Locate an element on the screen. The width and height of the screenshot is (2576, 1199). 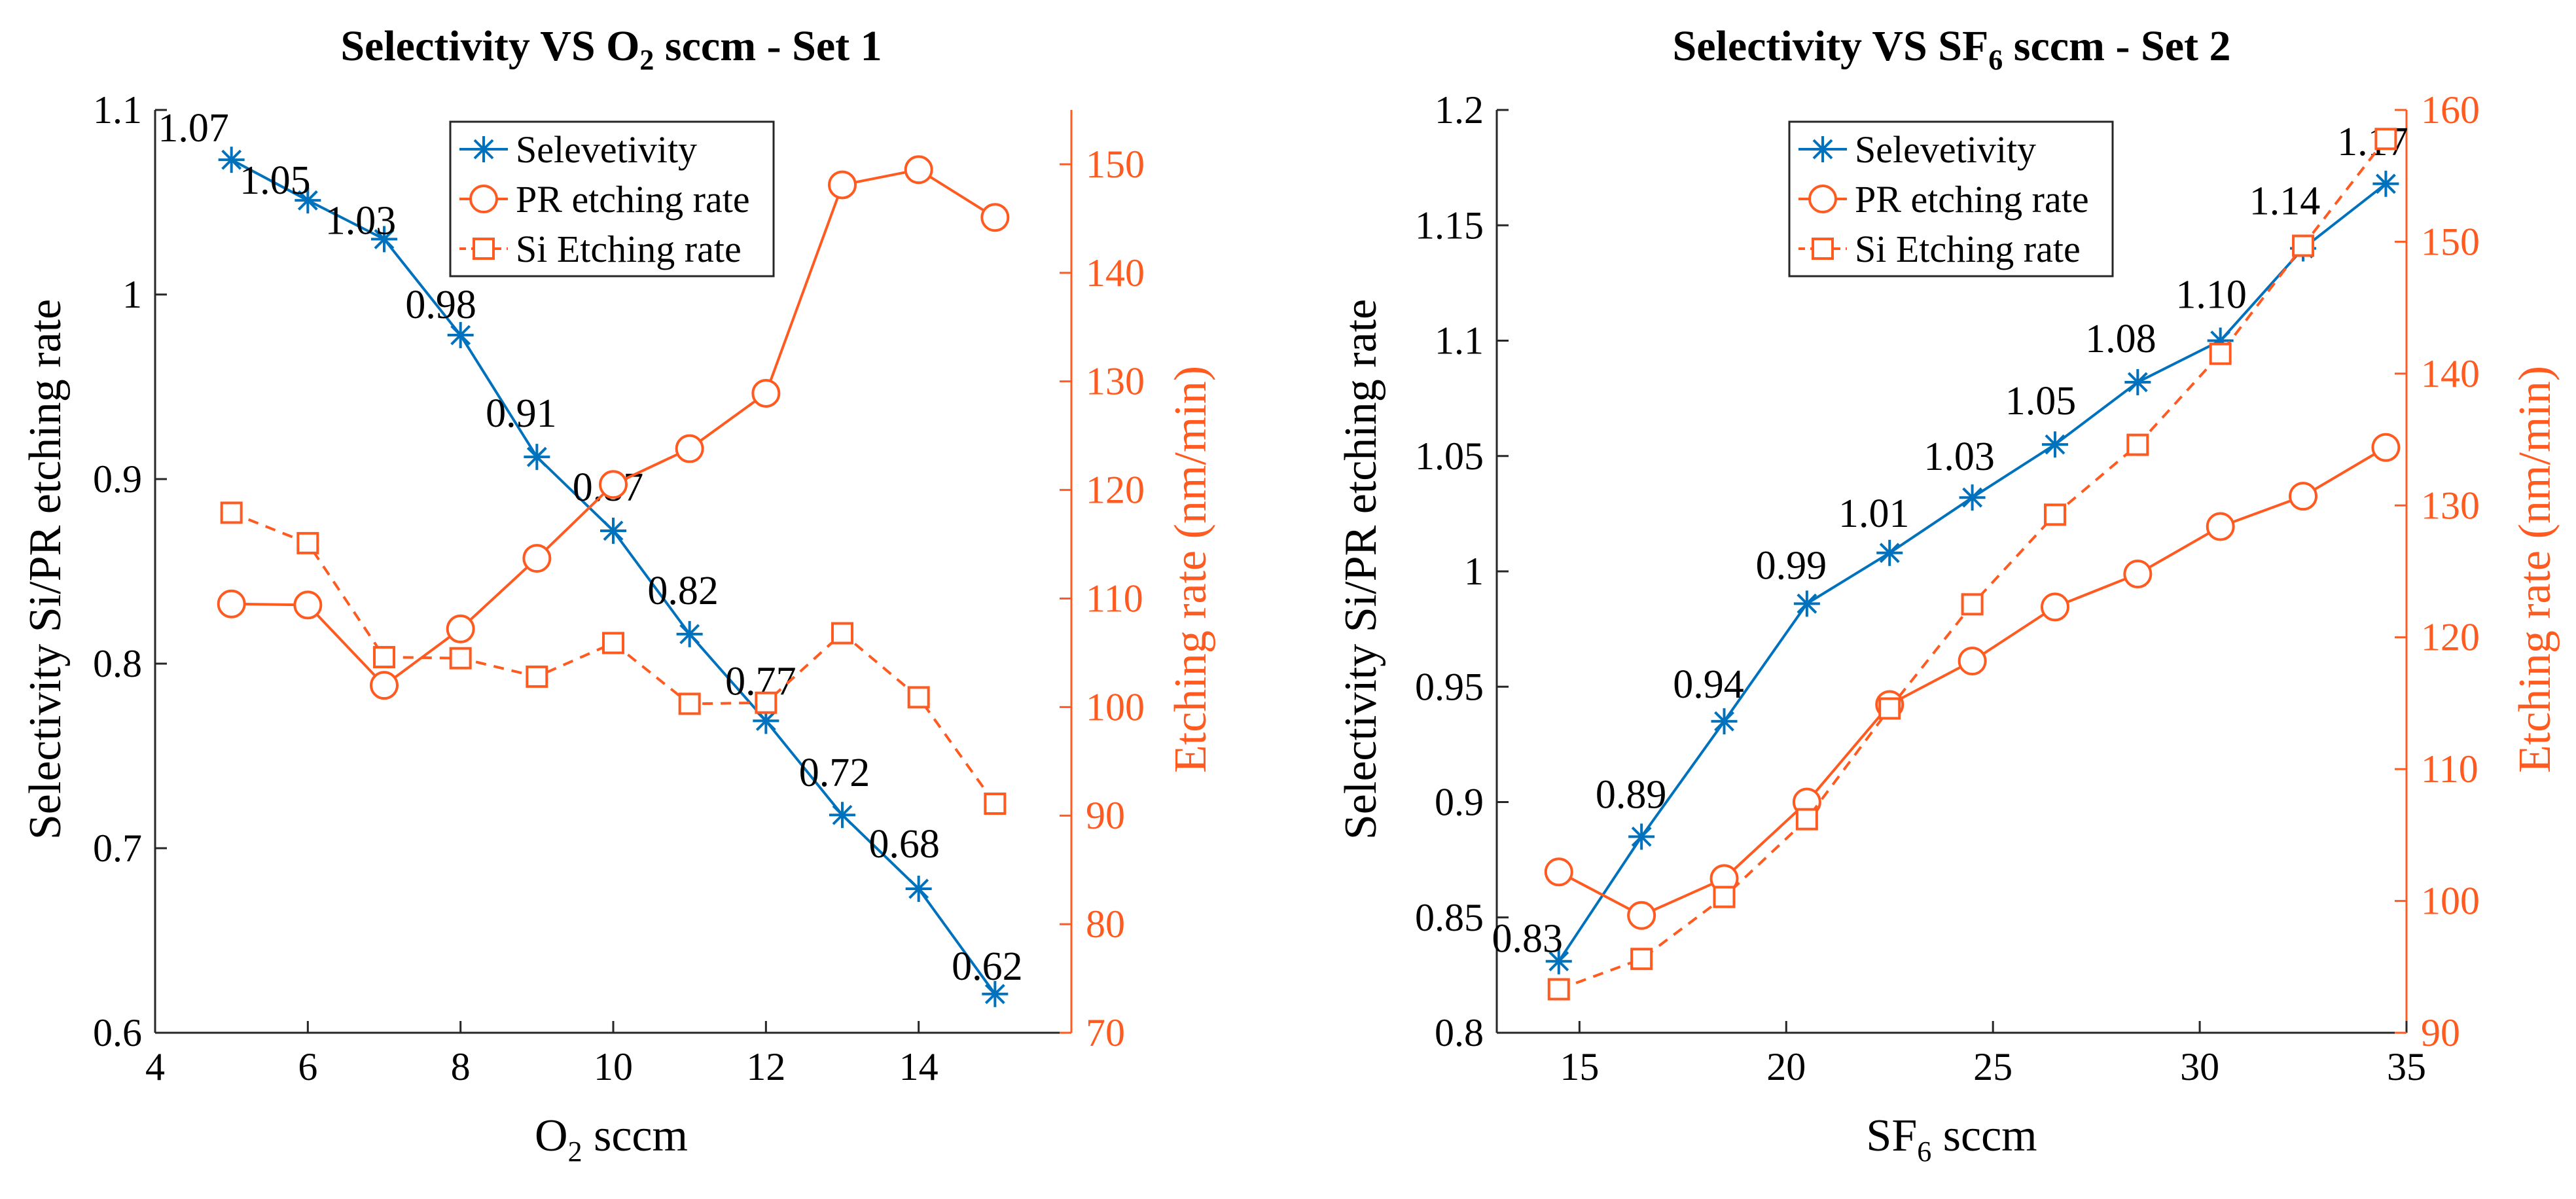
data-label: 1.05 is located at coordinates (275, 180).